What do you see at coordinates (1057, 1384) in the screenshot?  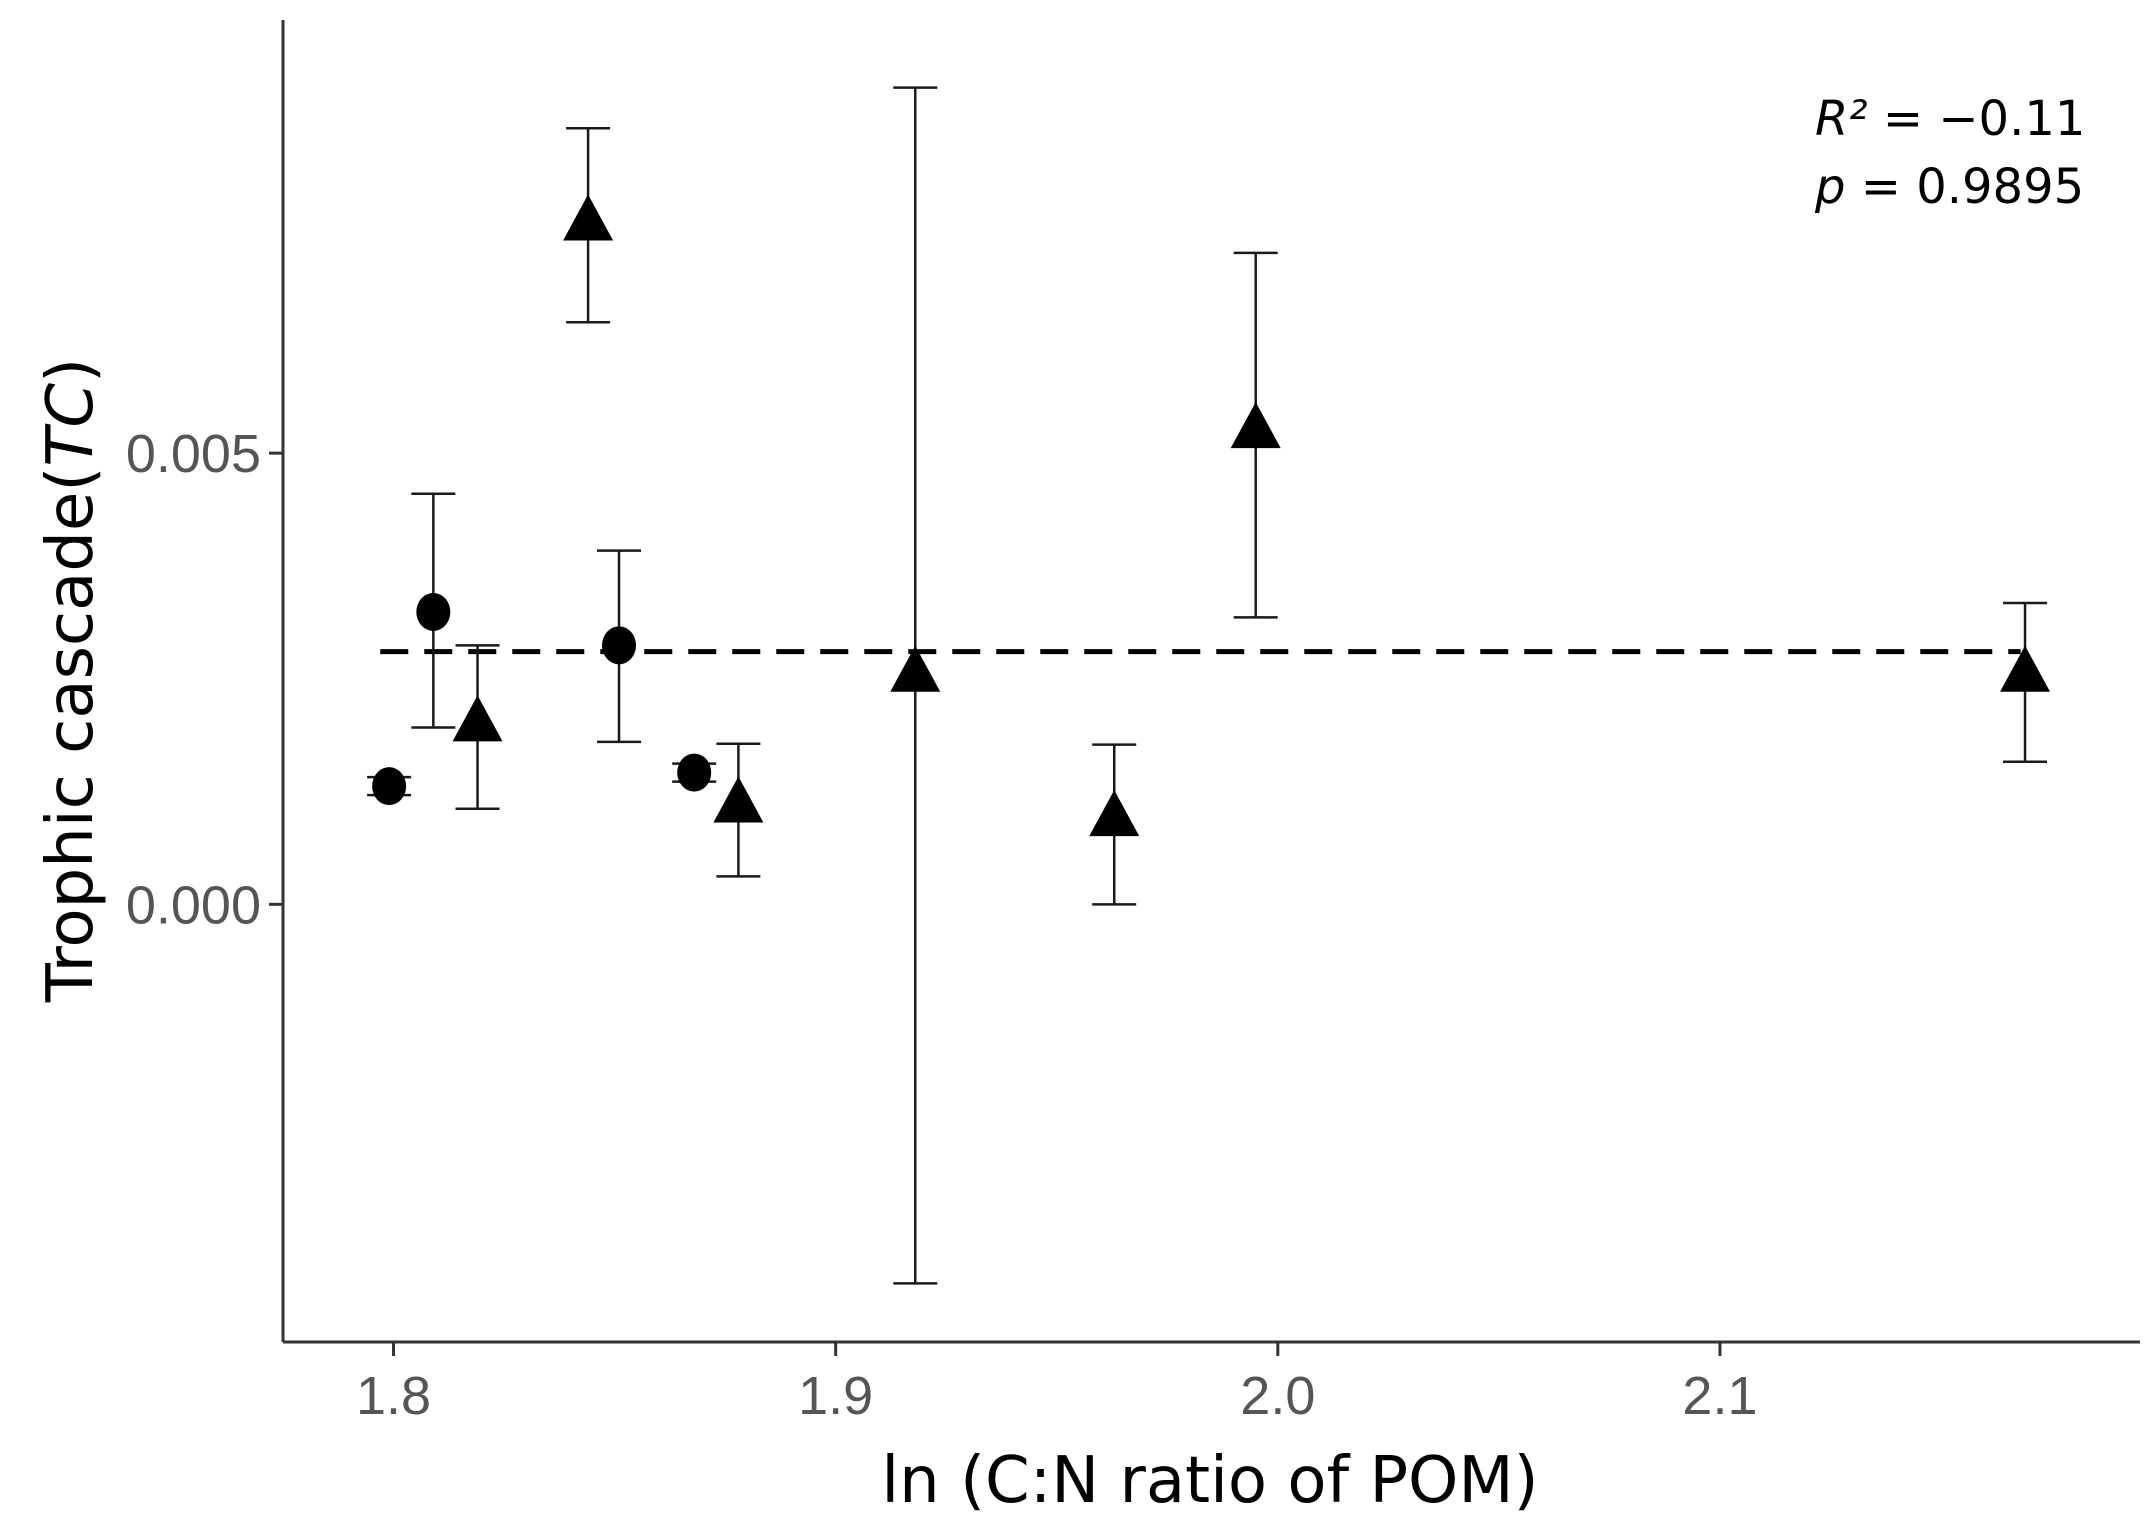 I see `x-axis-ticks: 1.8 1.9 2.0 2.1` at bounding box center [1057, 1384].